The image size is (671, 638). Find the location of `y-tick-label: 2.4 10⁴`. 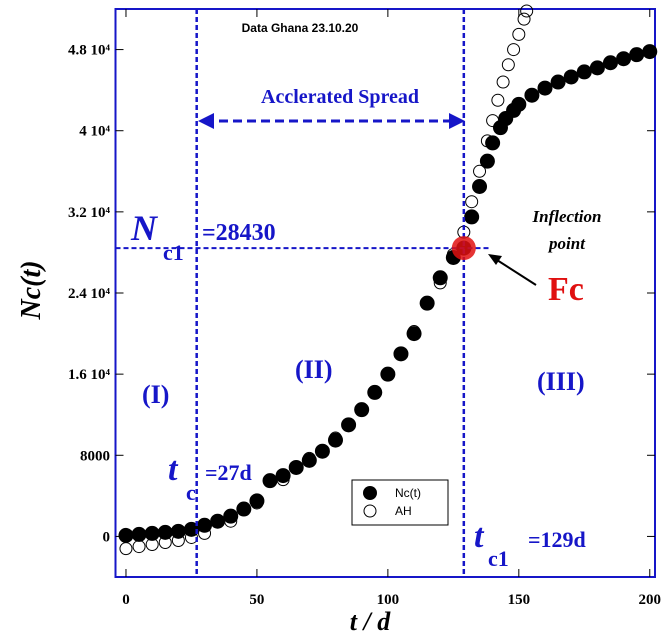

y-tick-label: 2.4 10⁴ is located at coordinates (89, 294).